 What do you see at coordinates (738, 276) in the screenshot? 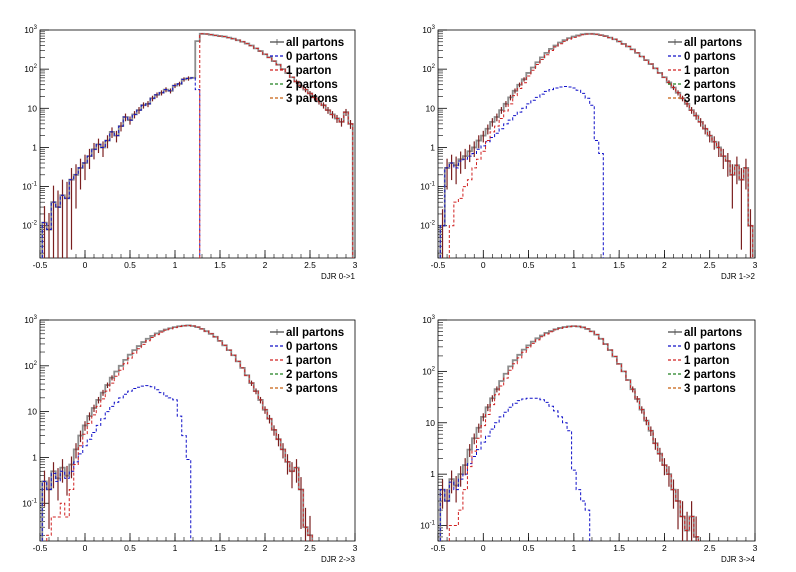
I see `x-axis-label: DJR 1->2` at bounding box center [738, 276].